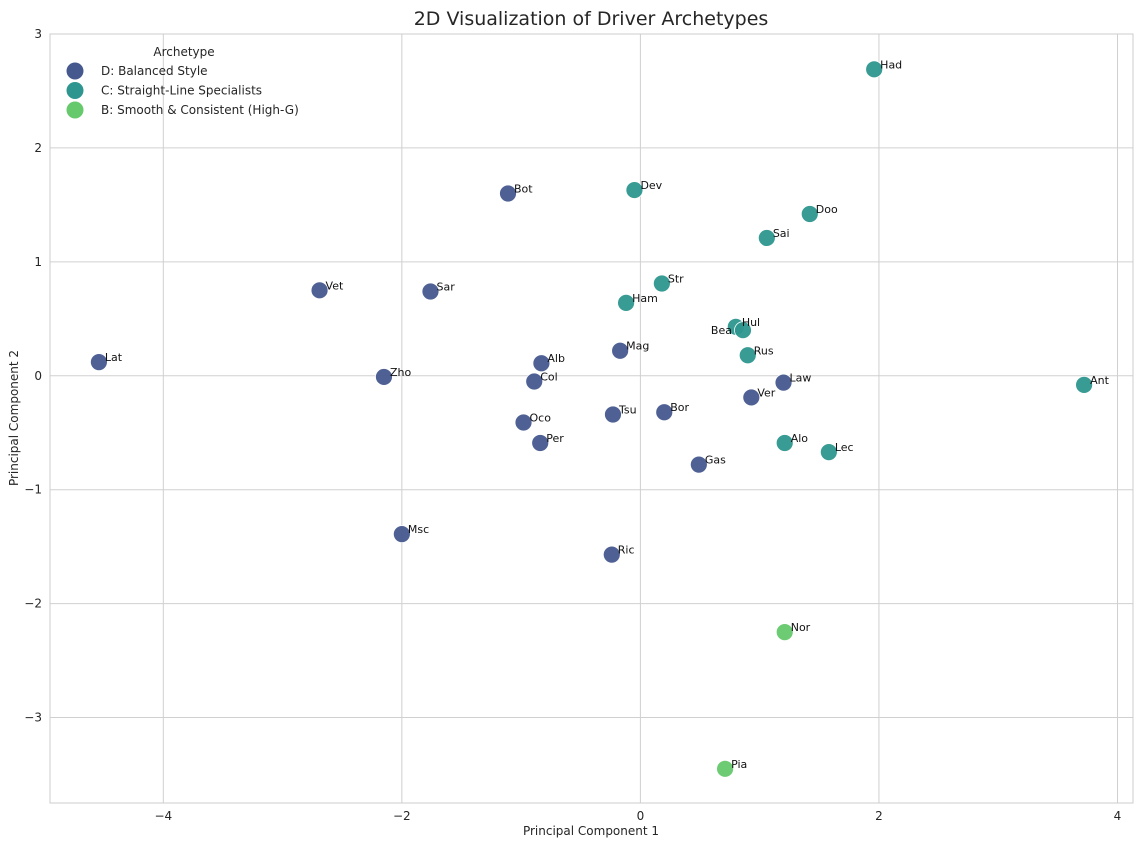 This screenshot has width=1143, height=849. Describe the element at coordinates (445, 286) in the screenshot. I see `point-label: Sar` at that location.